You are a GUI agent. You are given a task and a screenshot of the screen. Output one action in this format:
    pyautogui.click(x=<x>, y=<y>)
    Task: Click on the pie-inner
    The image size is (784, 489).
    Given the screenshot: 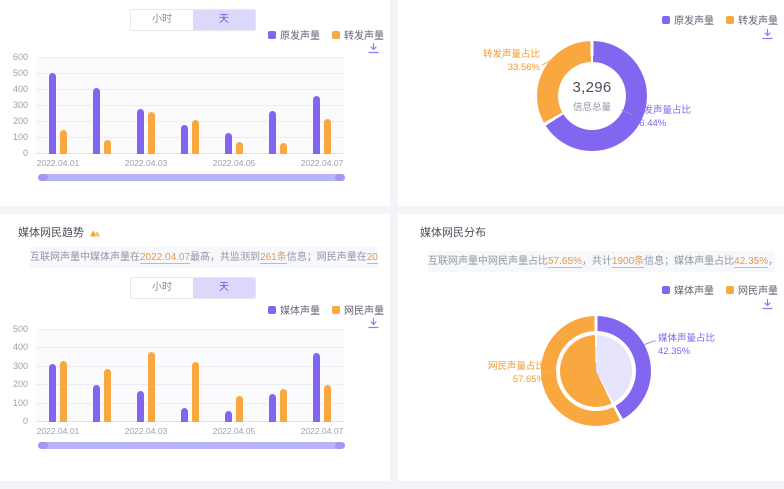 What is the action you would take?
    pyautogui.click(x=596, y=371)
    